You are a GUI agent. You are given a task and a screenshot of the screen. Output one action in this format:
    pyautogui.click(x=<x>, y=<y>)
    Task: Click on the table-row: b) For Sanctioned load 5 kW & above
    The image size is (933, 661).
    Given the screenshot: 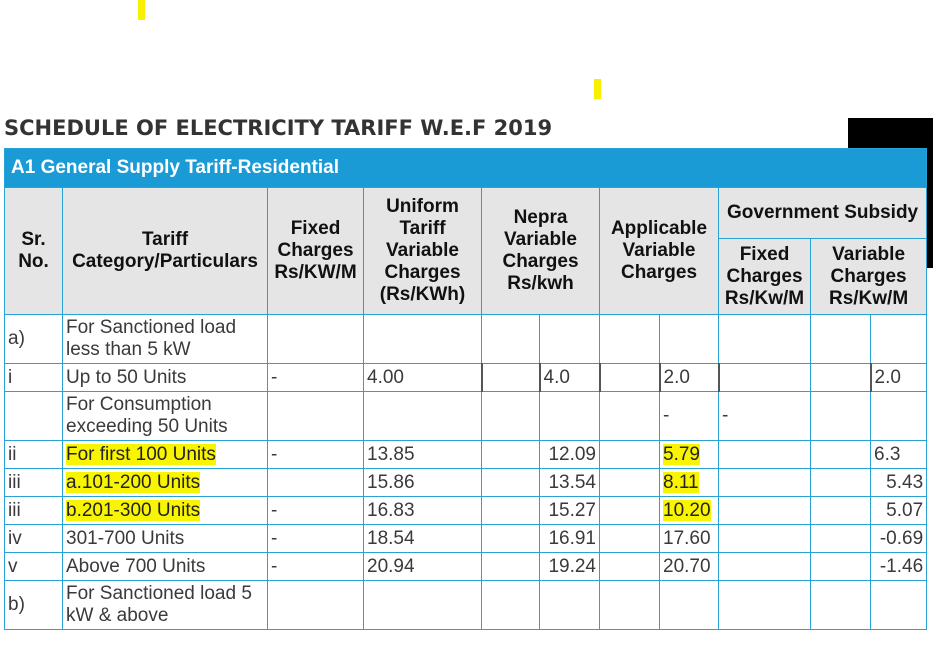 What is the action you would take?
    pyautogui.click(x=466, y=605)
    